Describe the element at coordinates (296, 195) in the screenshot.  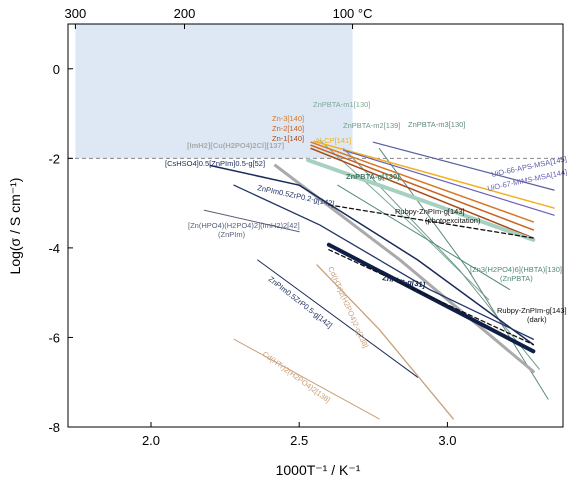
I see `series-label: ZnPIm0.5ZrP0.2-g[142]` at that location.